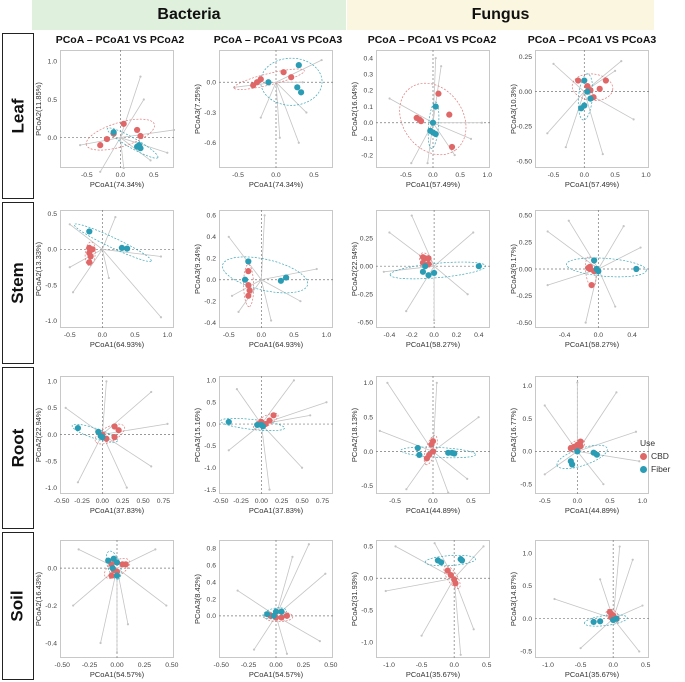 This screenshot has width=685, height=682. I want to click on y-tick-label: 0.0, so click(528, 452).